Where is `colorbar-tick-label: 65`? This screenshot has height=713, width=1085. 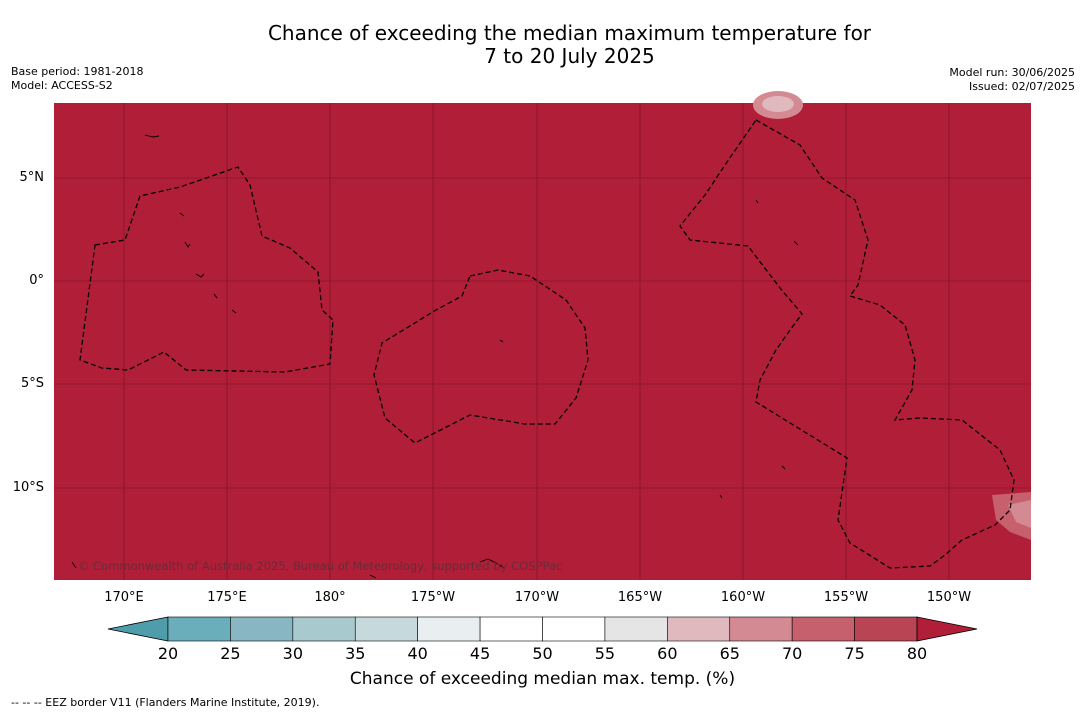
colorbar-tick-label: 65 is located at coordinates (729, 653).